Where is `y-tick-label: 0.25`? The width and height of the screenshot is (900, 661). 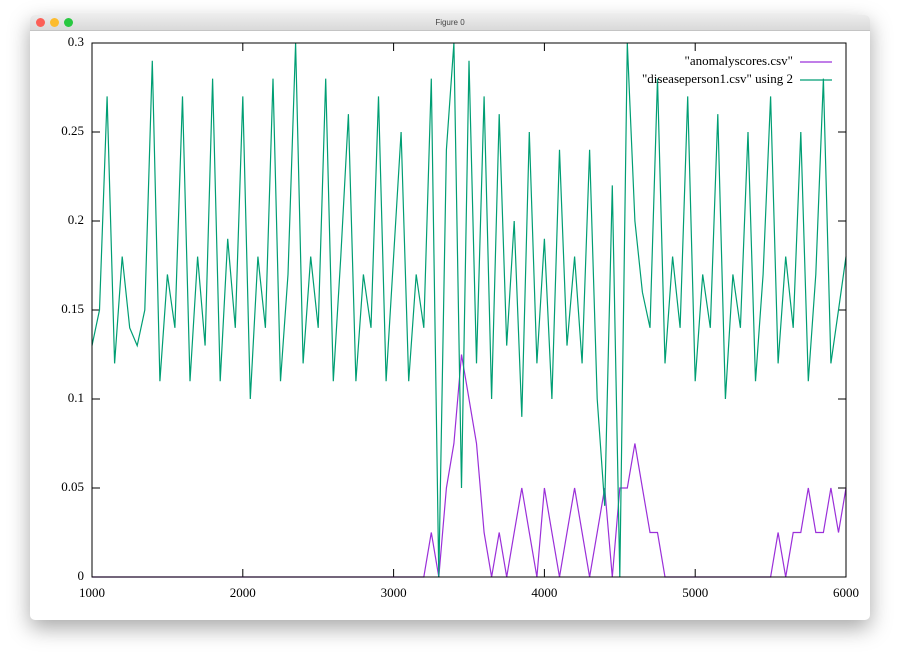 y-tick-label: 0.25 is located at coordinates (72, 130).